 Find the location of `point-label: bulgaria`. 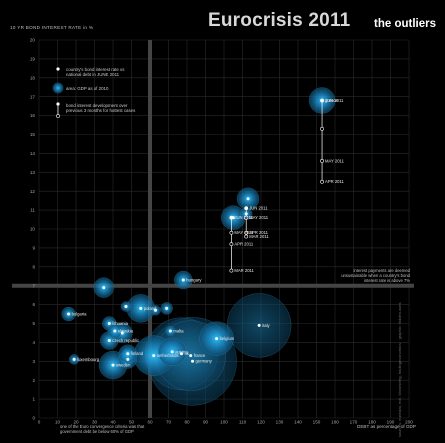

point-label: bulgaria is located at coordinates (80, 313).